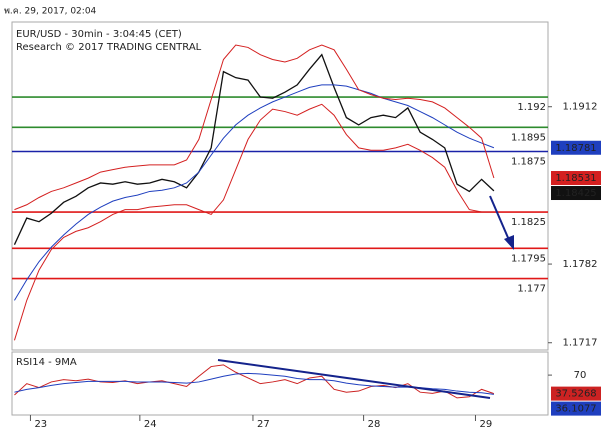 Image resolution: width=605 pixels, height=436 pixels. What do you see at coordinates (528, 258) in the screenshot?
I see `level-label: 1.1795` at bounding box center [528, 258].